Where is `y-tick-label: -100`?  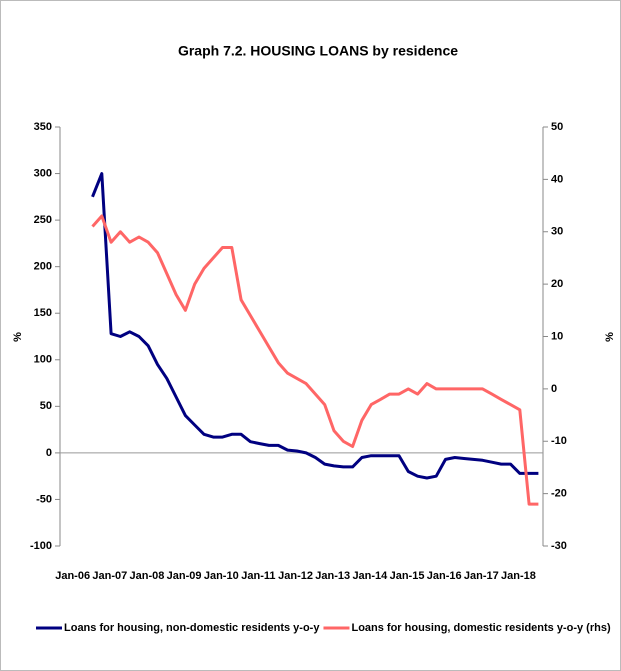 y-tick-label: -100 is located at coordinates (41, 546).